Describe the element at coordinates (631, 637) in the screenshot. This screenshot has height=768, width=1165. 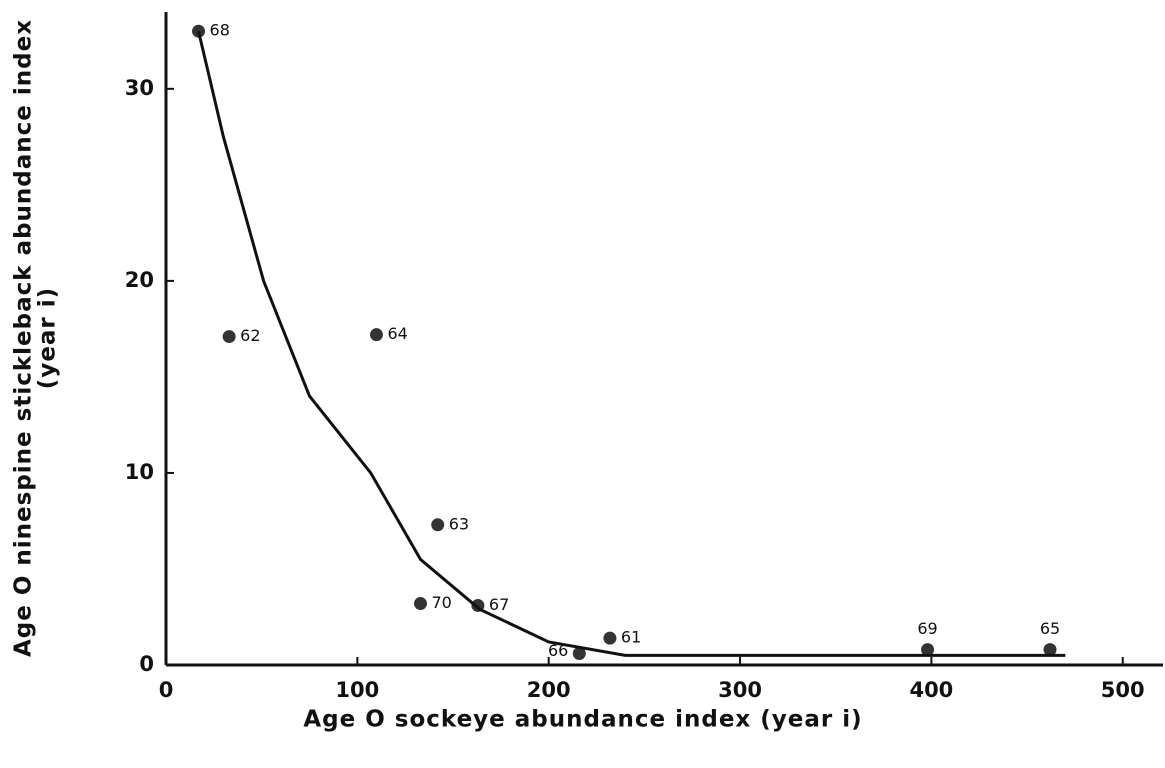
I see `point-label: 61` at that location.